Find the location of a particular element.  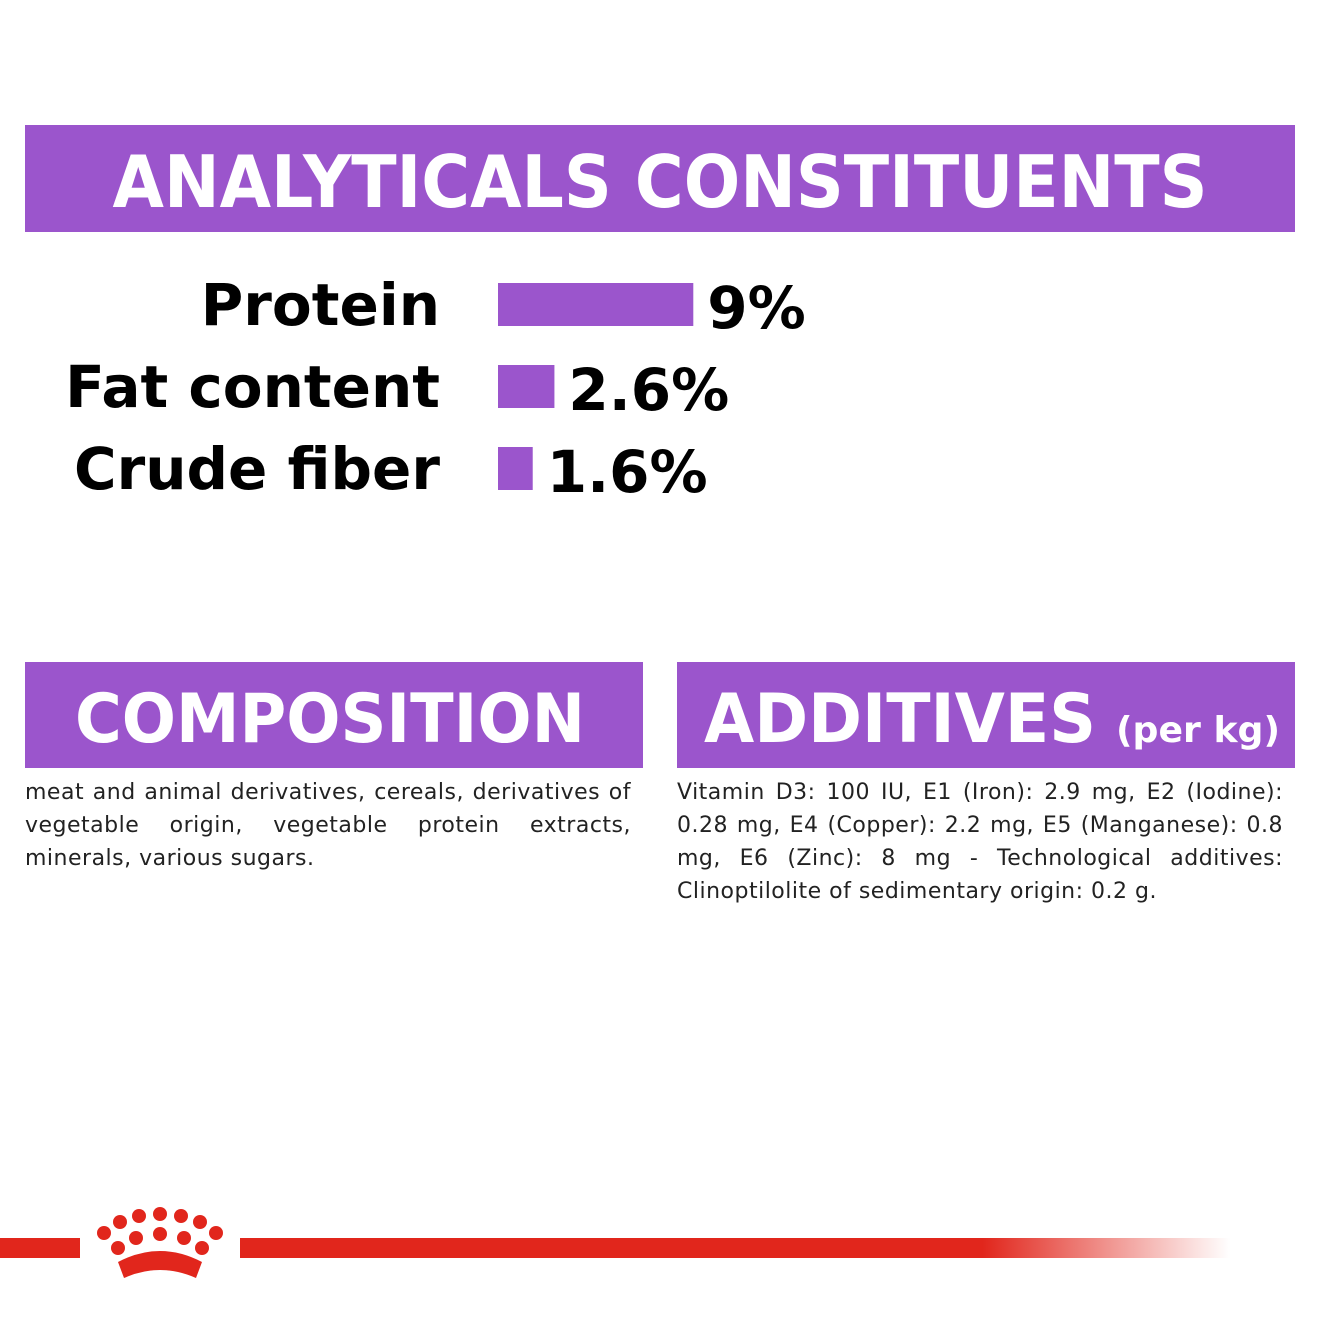

category-label: Crude fiber is located at coordinates (257, 469).